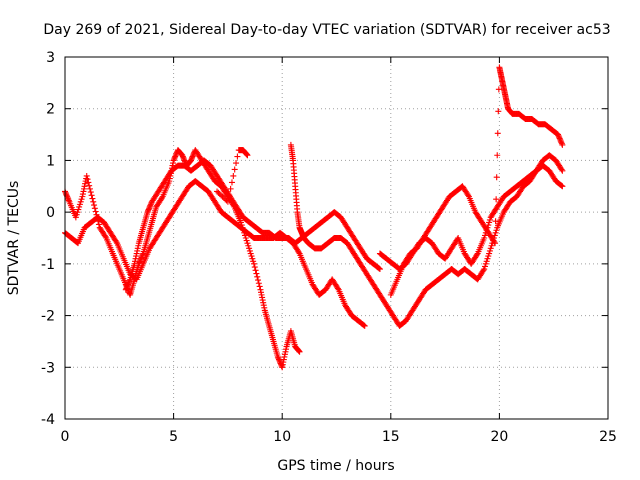  What do you see at coordinates (50, 58) in the screenshot?
I see `y-tick-label: 3` at bounding box center [50, 58].